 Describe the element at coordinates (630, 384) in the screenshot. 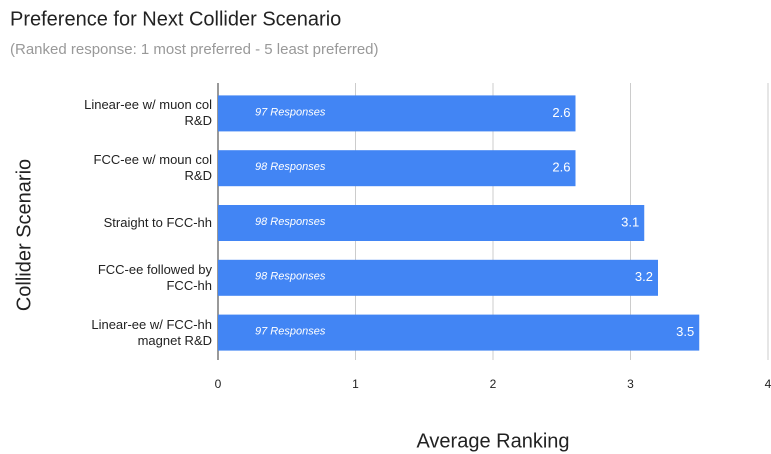

I see `x-tick-label: 3` at that location.